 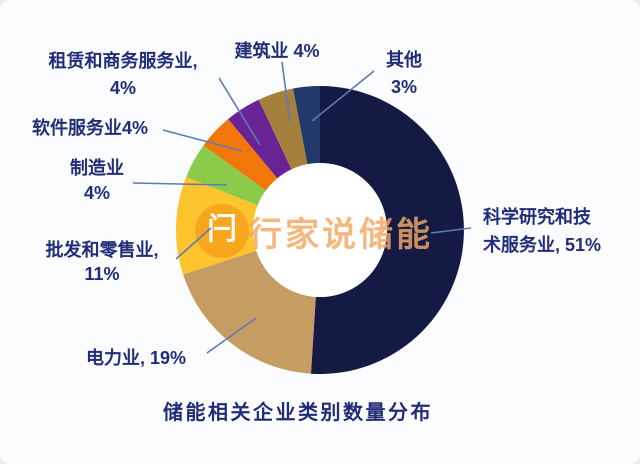 I want to click on donut-segment-软件服务业, so click(x=240, y=155).